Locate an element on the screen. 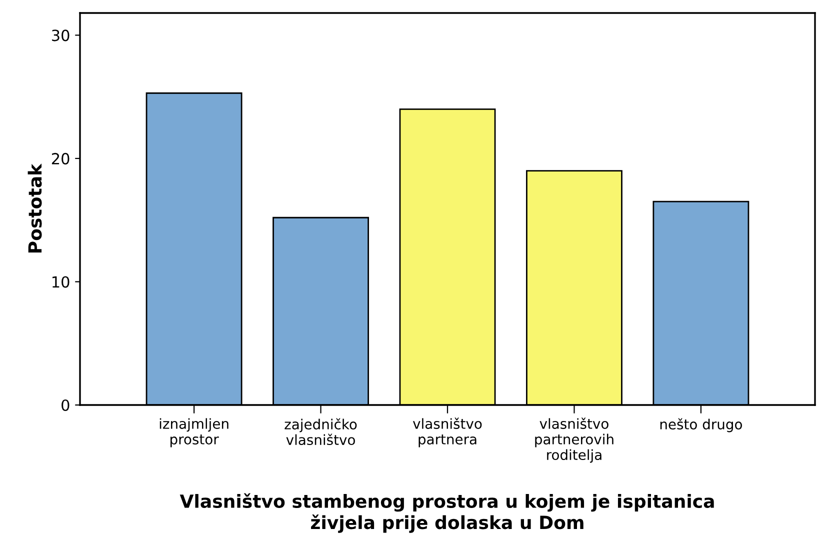 This screenshot has width=822, height=559. y-tick-label: 20 is located at coordinates (61, 158).